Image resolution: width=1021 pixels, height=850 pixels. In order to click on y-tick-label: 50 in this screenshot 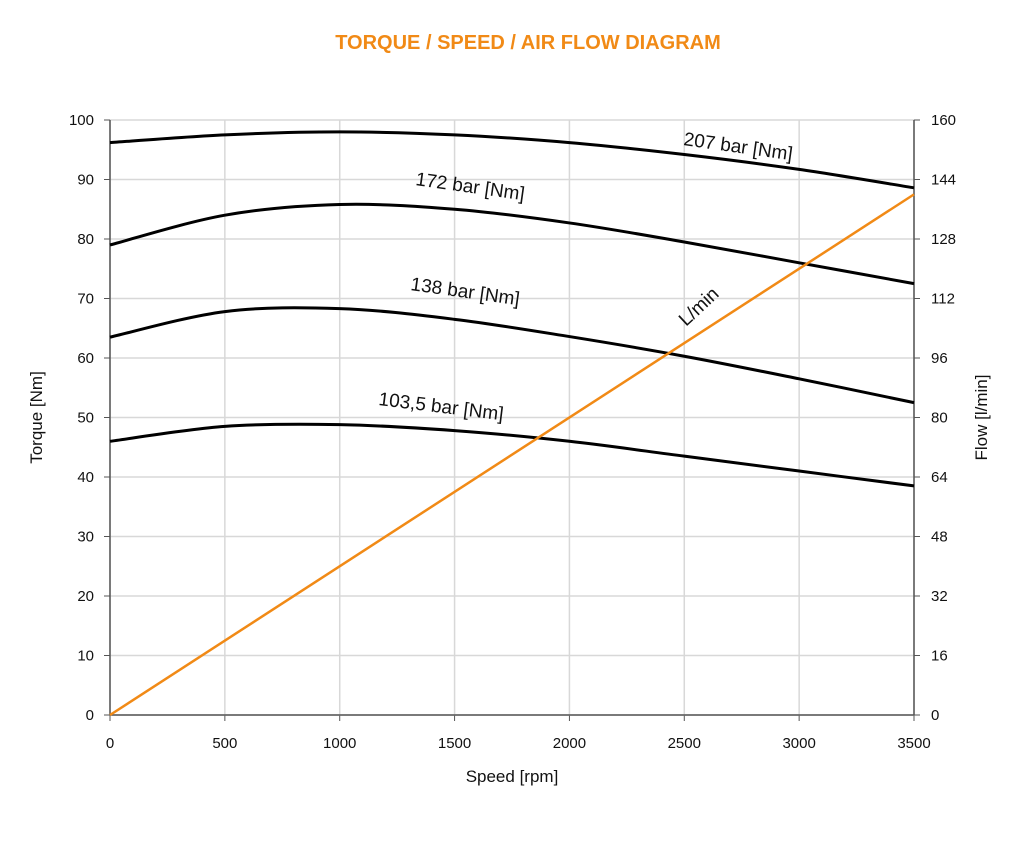, I will do `click(85, 418)`.